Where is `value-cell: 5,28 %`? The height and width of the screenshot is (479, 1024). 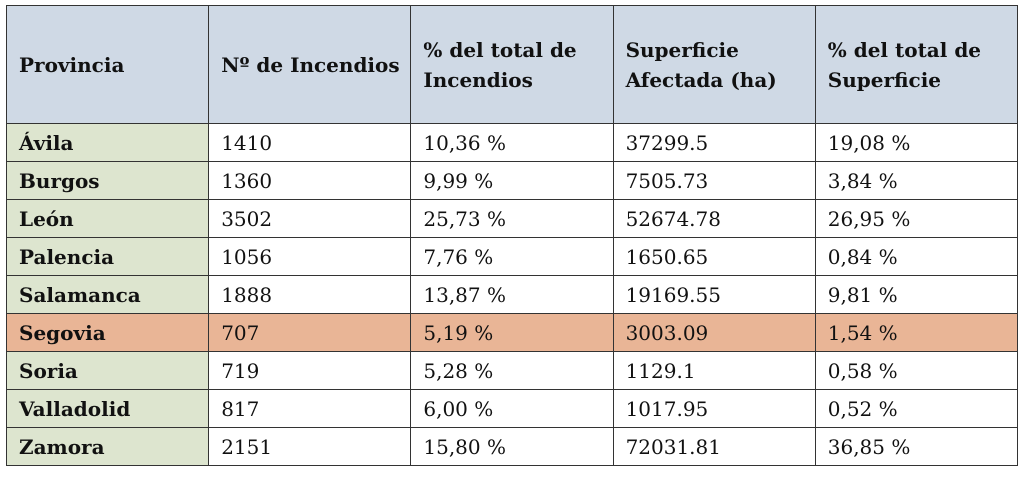 value-cell: 5,28 % is located at coordinates (512, 370).